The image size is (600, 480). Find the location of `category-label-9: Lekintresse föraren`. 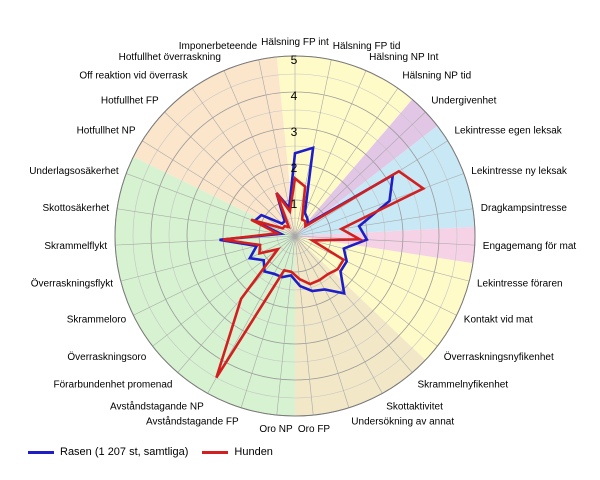

category-label-9: Lekintresse föraren is located at coordinates (520, 284).